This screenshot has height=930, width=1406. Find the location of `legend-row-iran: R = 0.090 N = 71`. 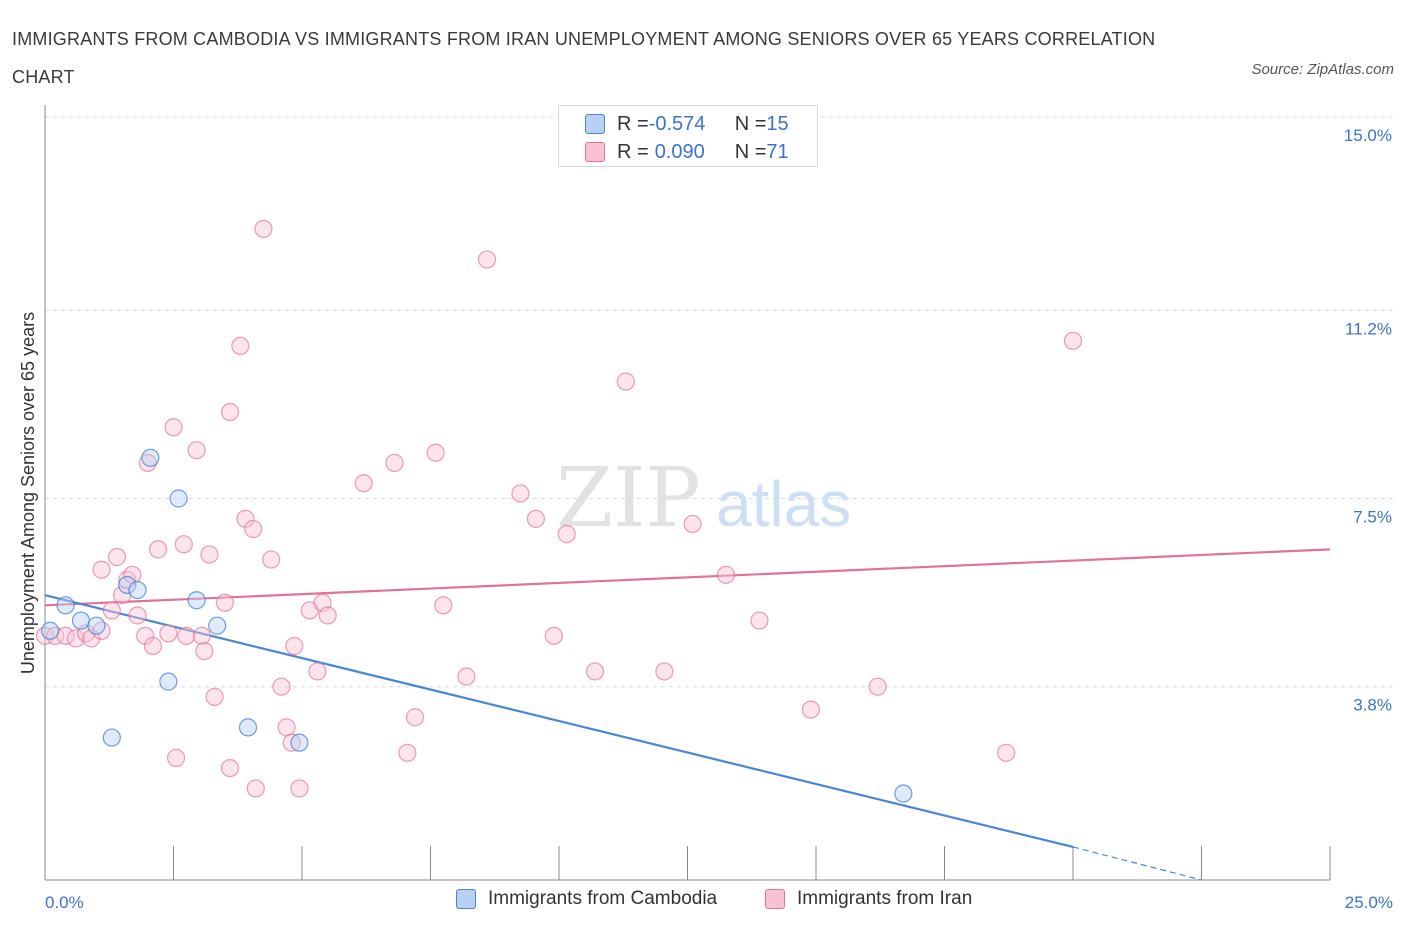

legend-row-iran: R = 0.090 N = 71 is located at coordinates (687, 152).